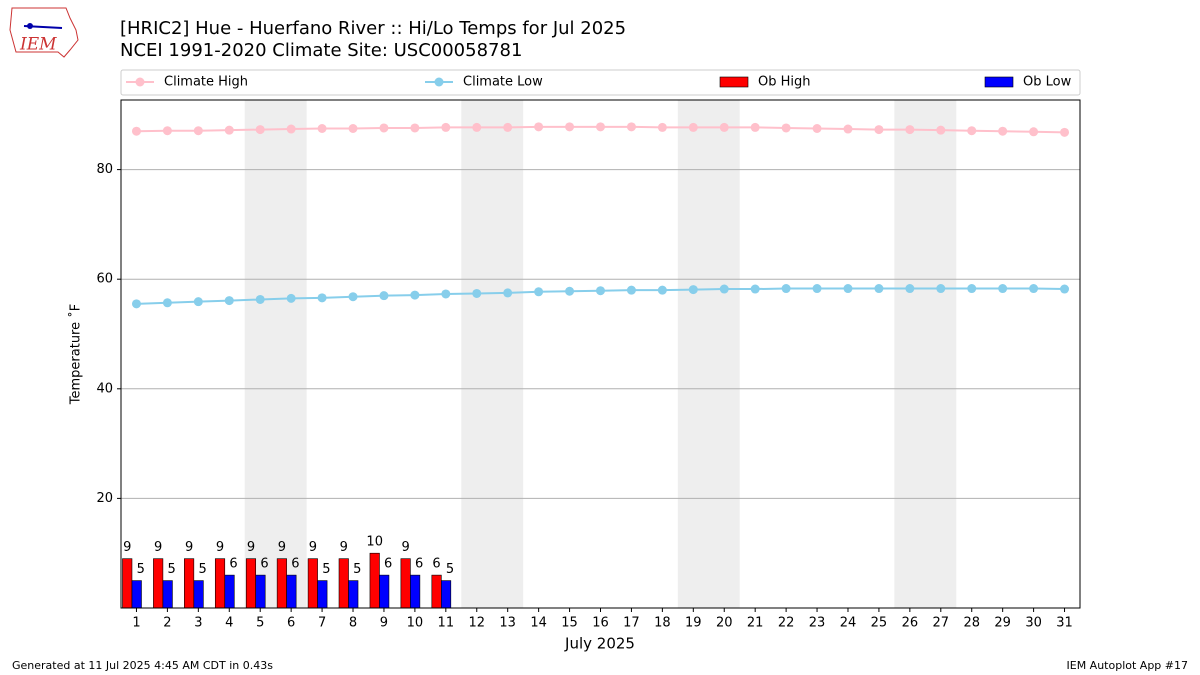 Image resolution: width=1200 pixels, height=675 pixels. What do you see at coordinates (198, 623) in the screenshot?
I see `x-tick-label: 3` at bounding box center [198, 623].